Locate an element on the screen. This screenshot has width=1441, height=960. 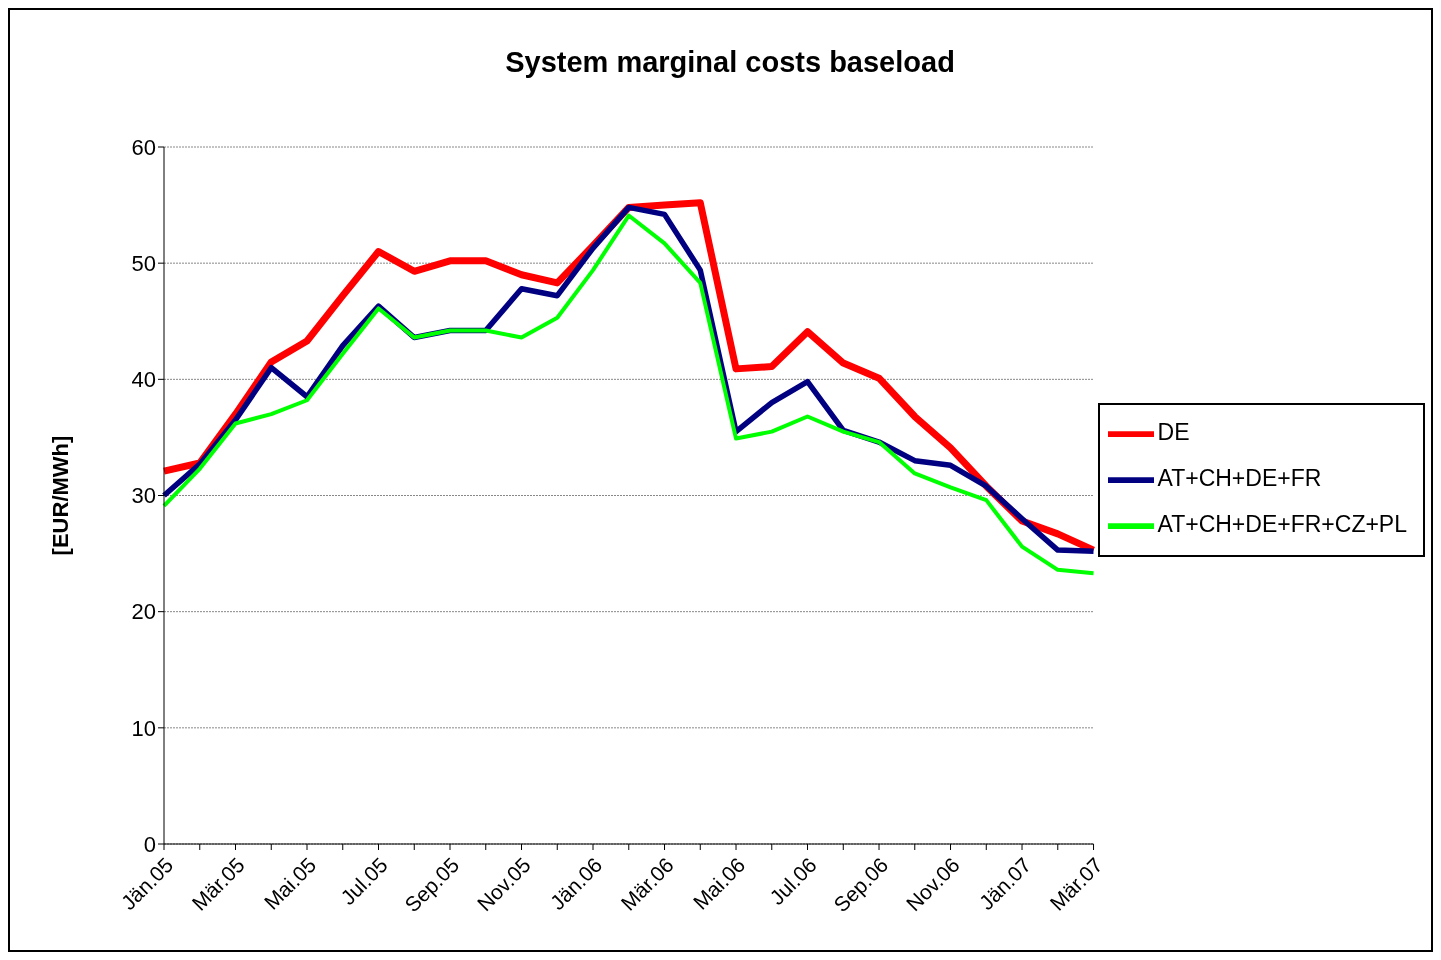
legend-label: AT+CH+DE+FR+CZ+PL is located at coordinates (1282, 524).